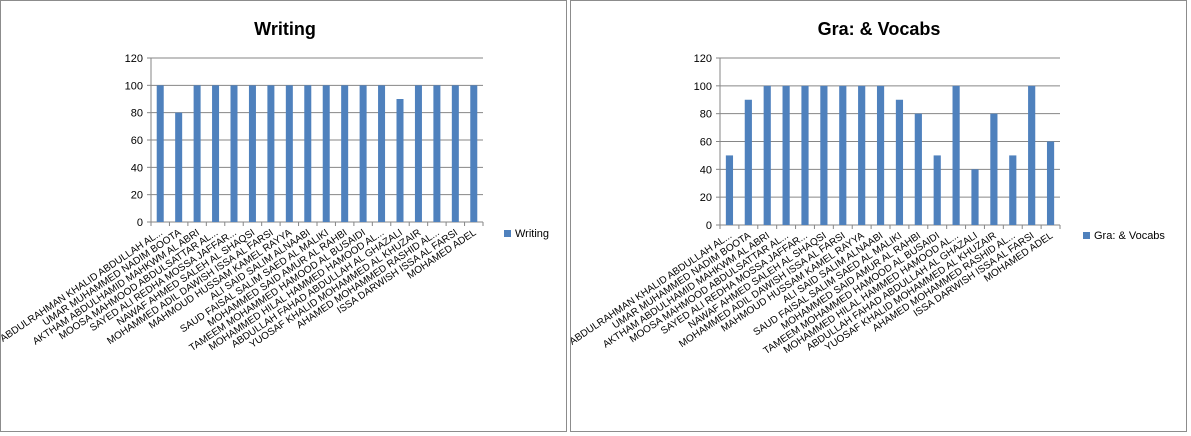 Image resolution: width=1191 pixels, height=436 pixels. I want to click on legend-label: Writing, so click(532, 234).